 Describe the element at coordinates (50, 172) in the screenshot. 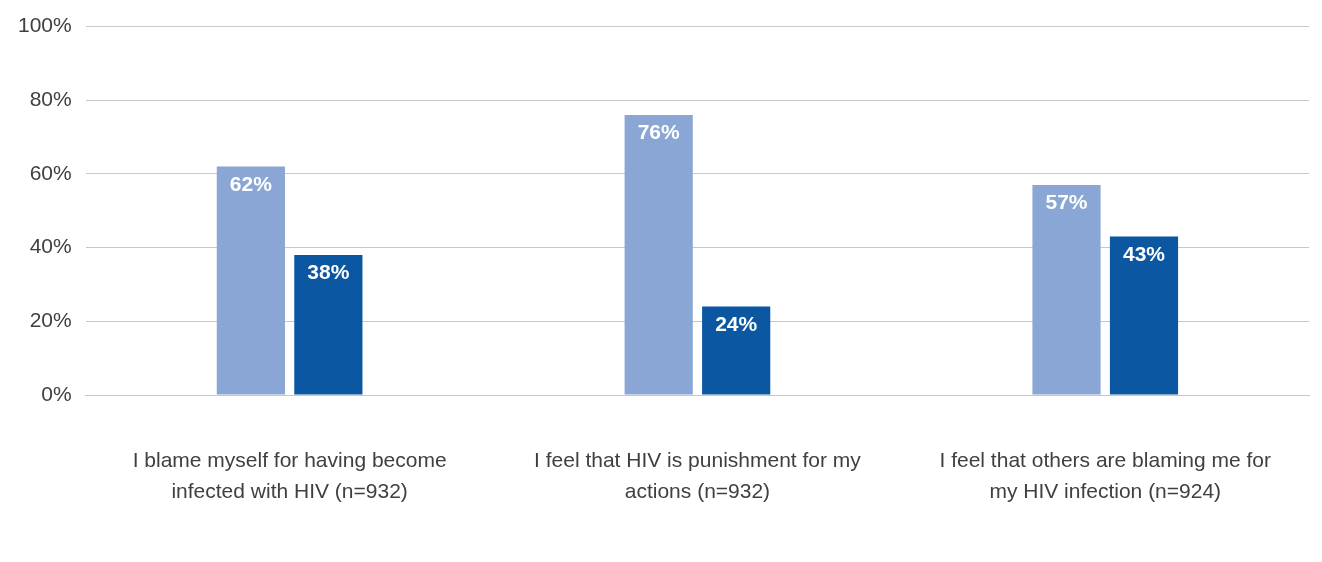

I see `y-tick-label: 60%` at that location.